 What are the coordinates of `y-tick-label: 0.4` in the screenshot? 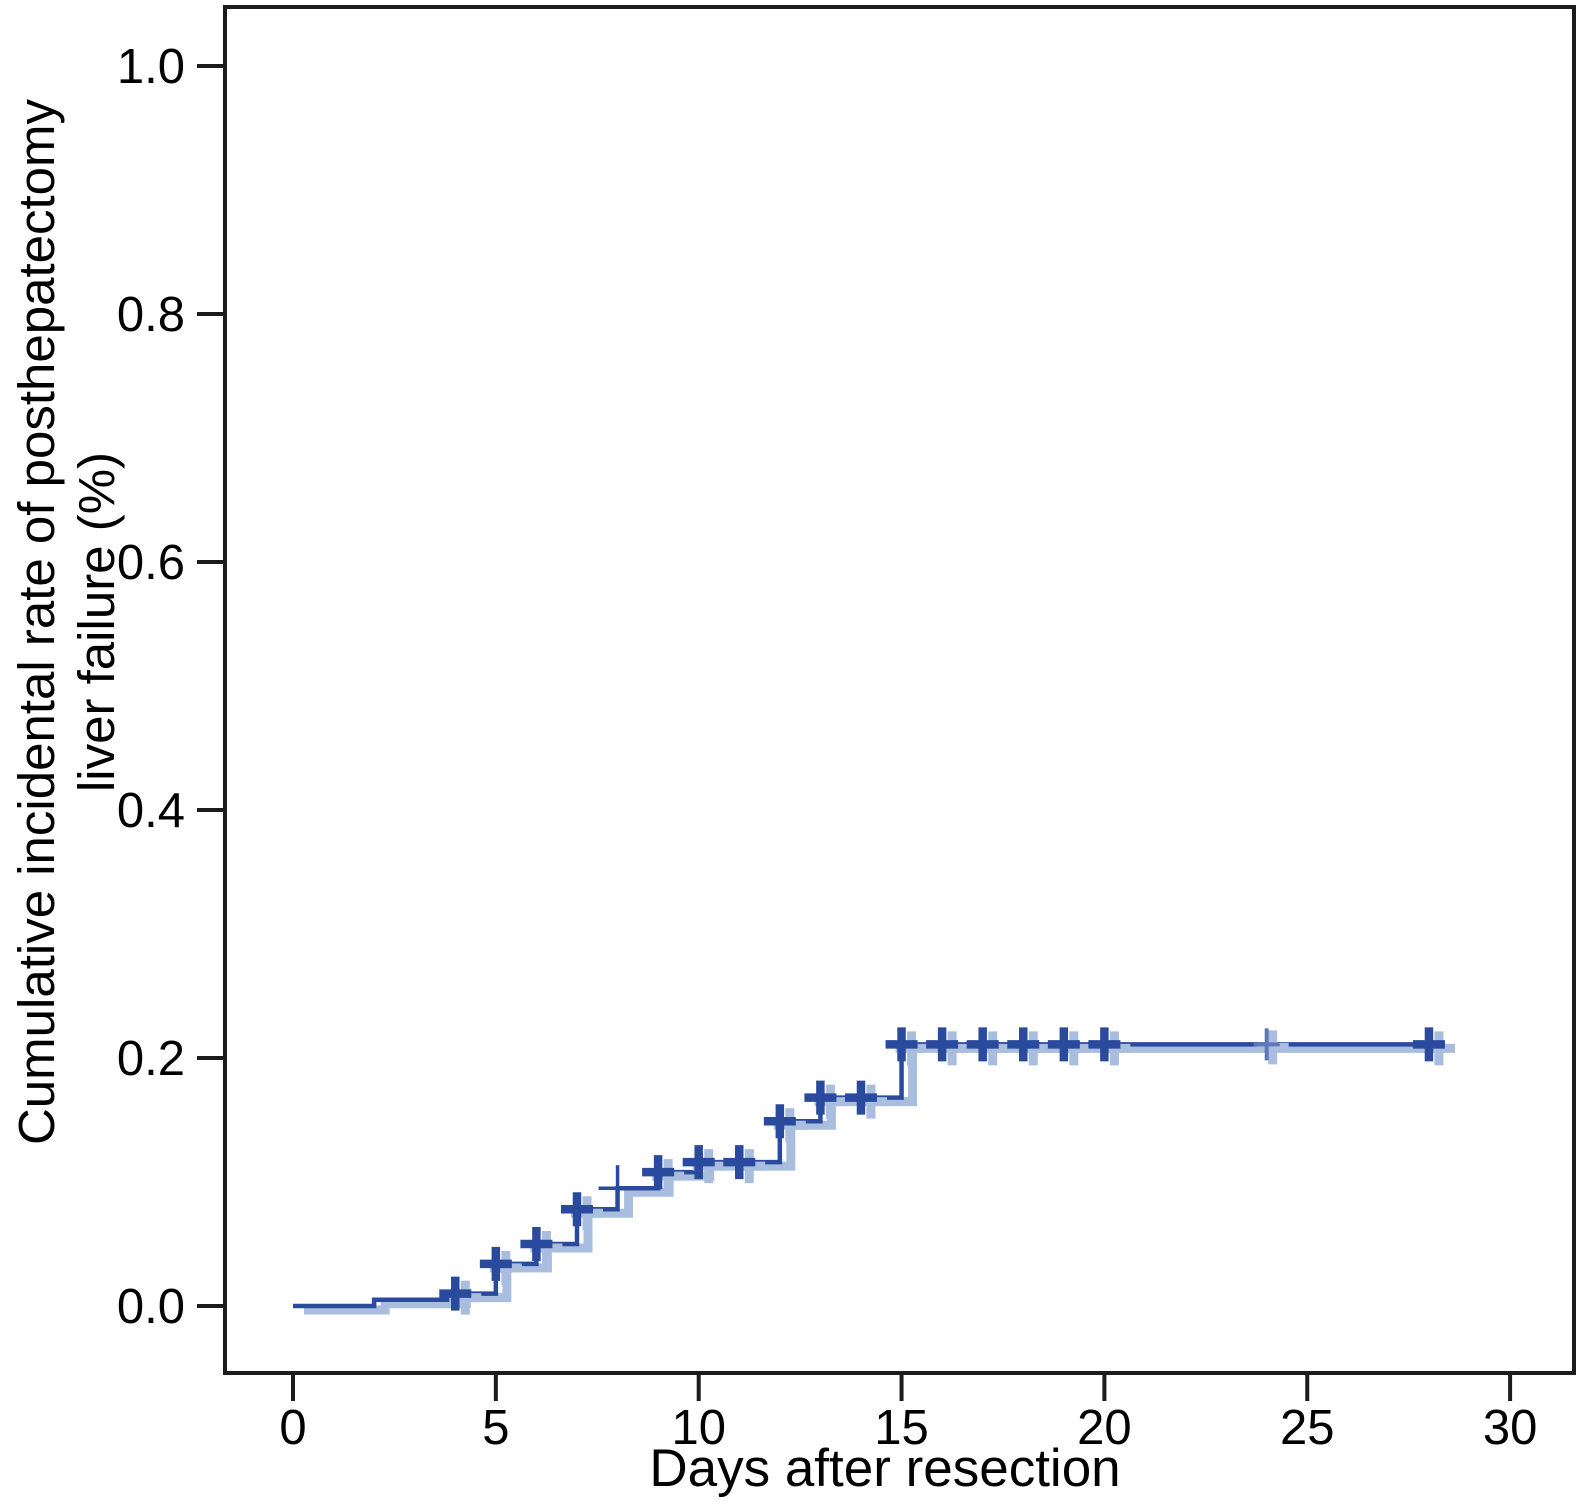 It's located at (151, 811).